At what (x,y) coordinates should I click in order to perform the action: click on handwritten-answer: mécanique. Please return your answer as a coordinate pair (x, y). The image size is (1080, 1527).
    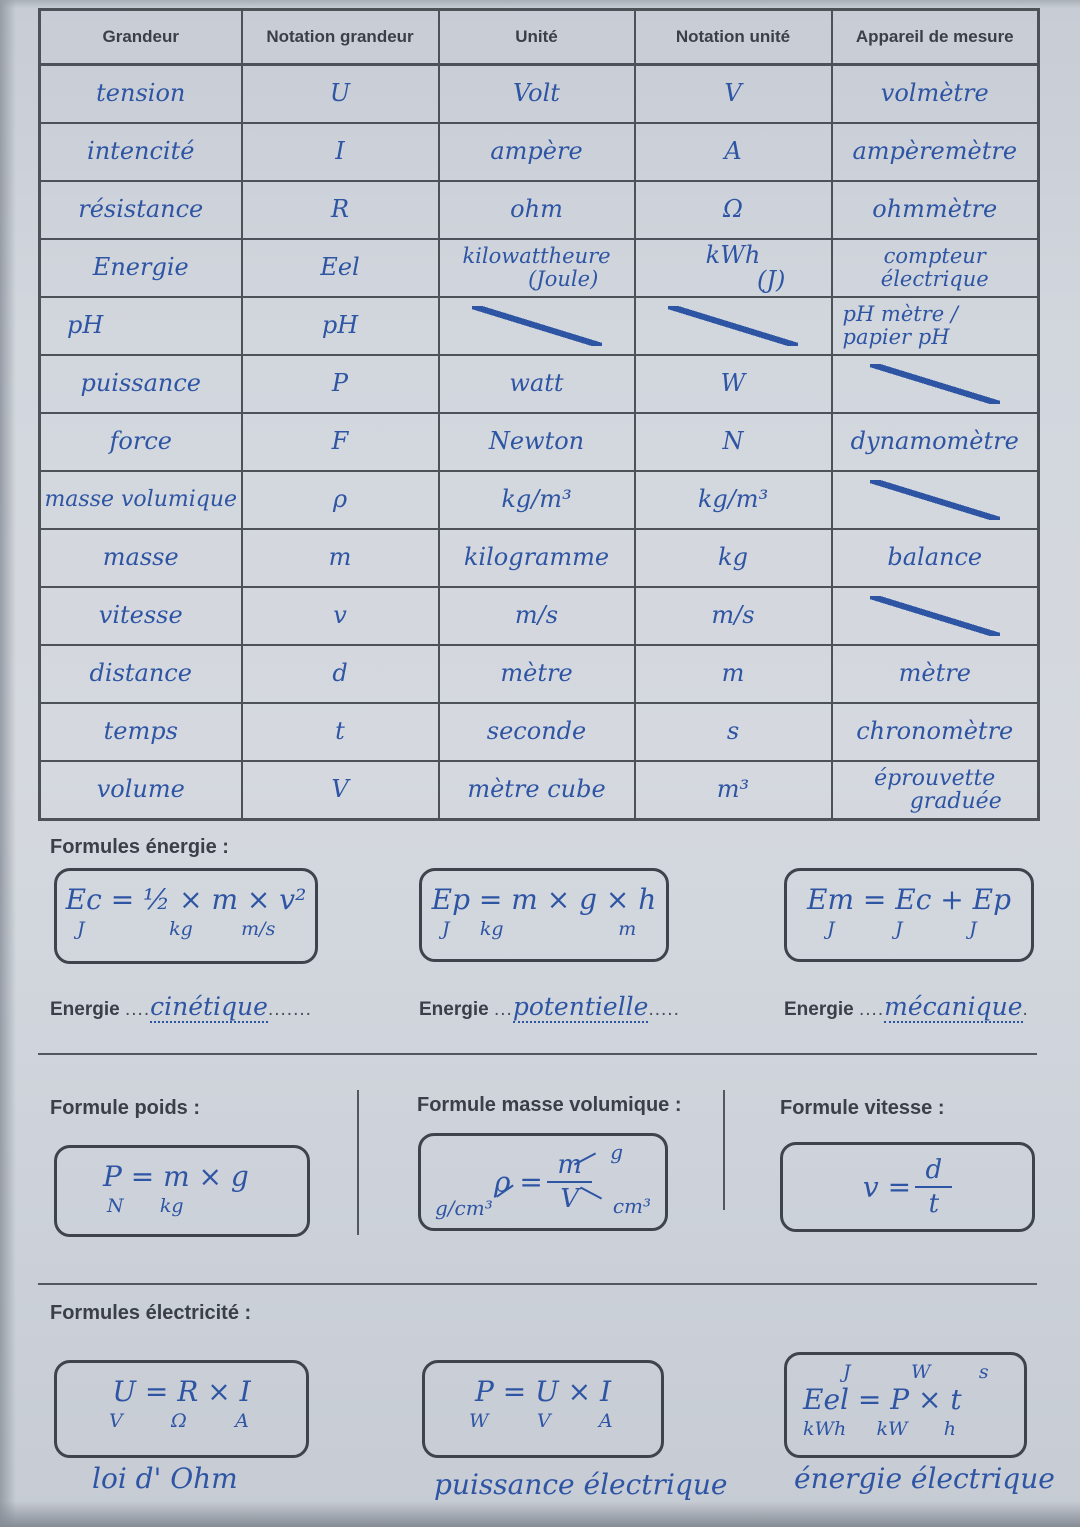
    Looking at the image, I should click on (953, 1007).